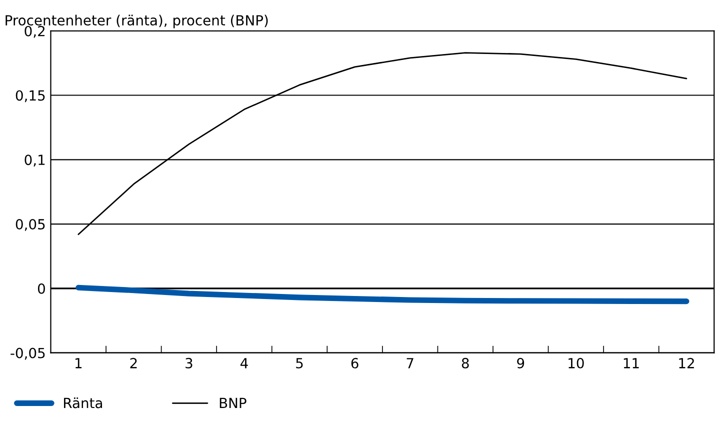 The image size is (725, 441). I want to click on y-tick-label: 0,05, so click(30, 224).